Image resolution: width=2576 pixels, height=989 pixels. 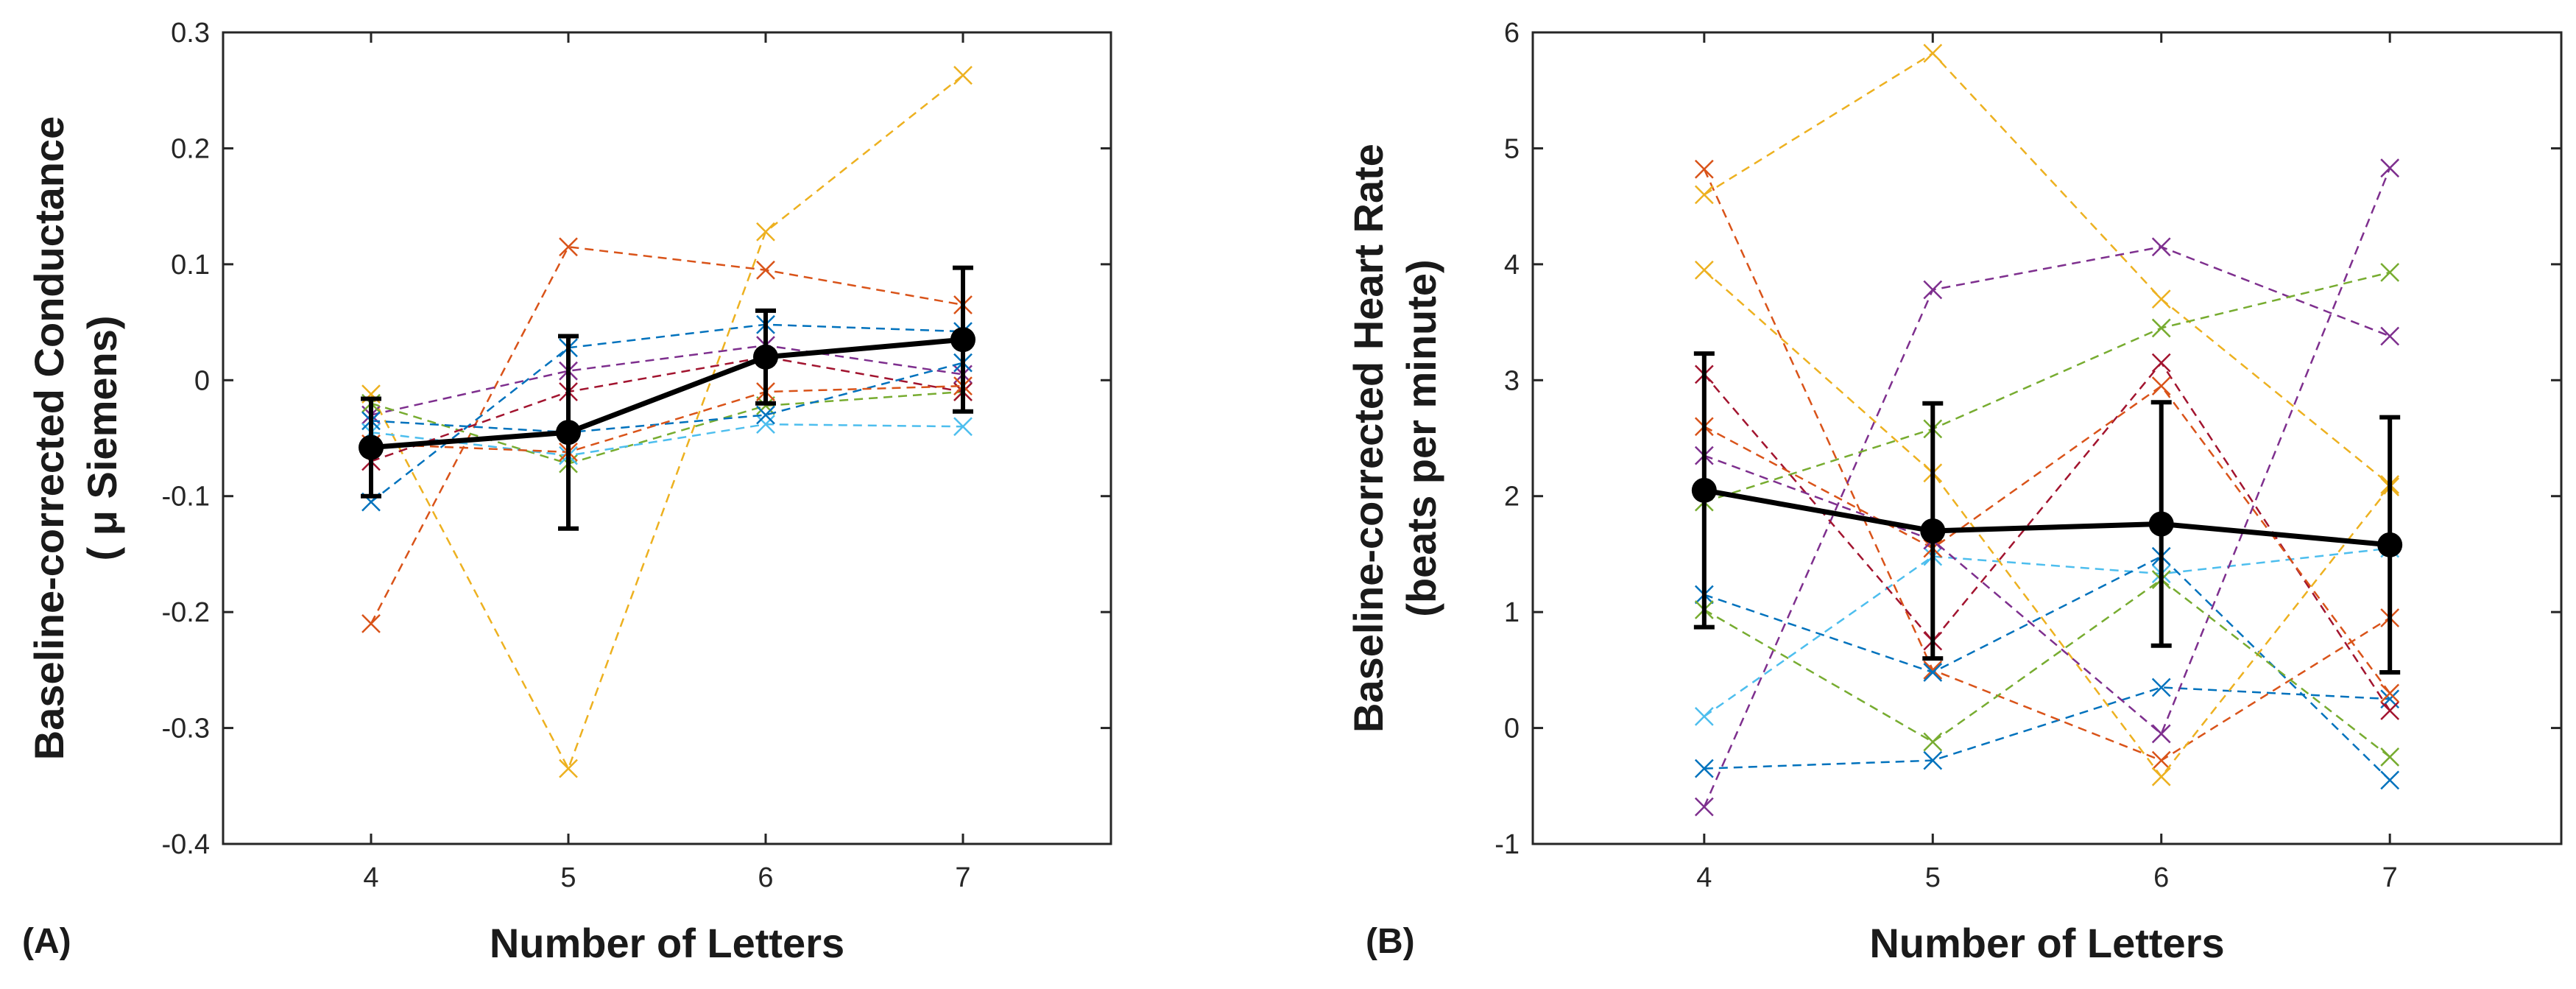 I want to click on y-tick-label: -0.1, so click(x=186, y=498).